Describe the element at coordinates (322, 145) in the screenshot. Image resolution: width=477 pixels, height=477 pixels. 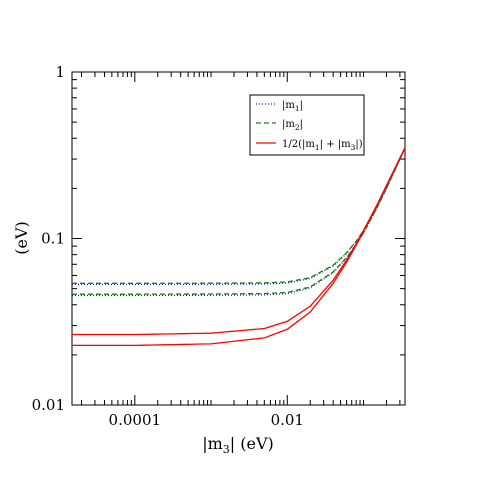
I see `legend-label-average: 1/2(|m1| + |m3|)` at that location.